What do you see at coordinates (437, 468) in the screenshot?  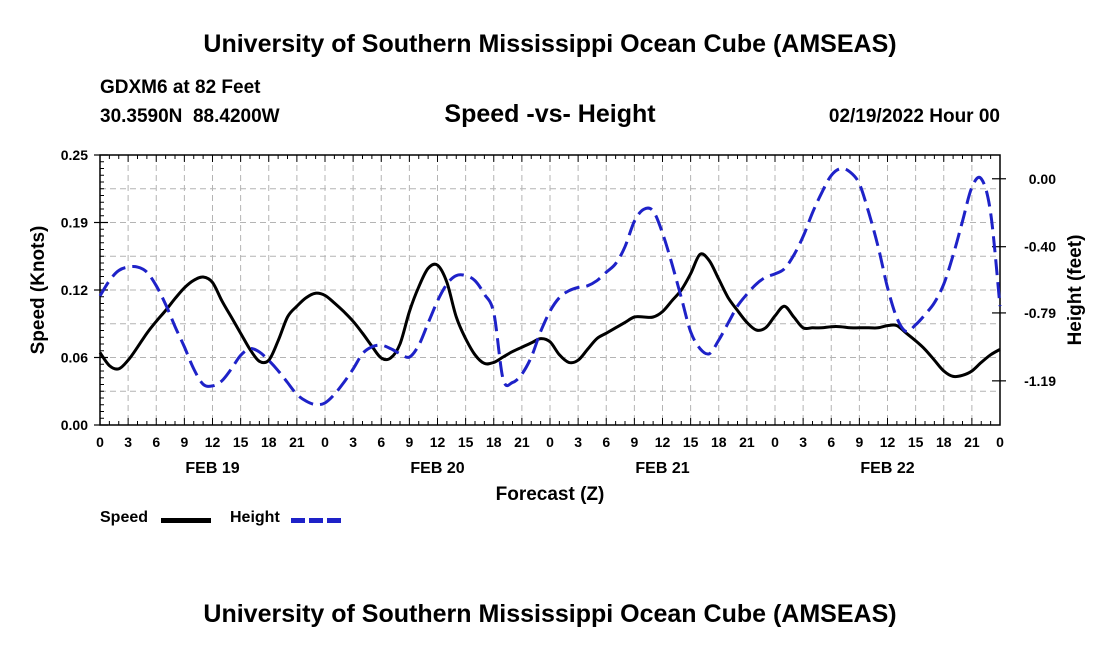 I see `x-day-label: FEB 20` at bounding box center [437, 468].